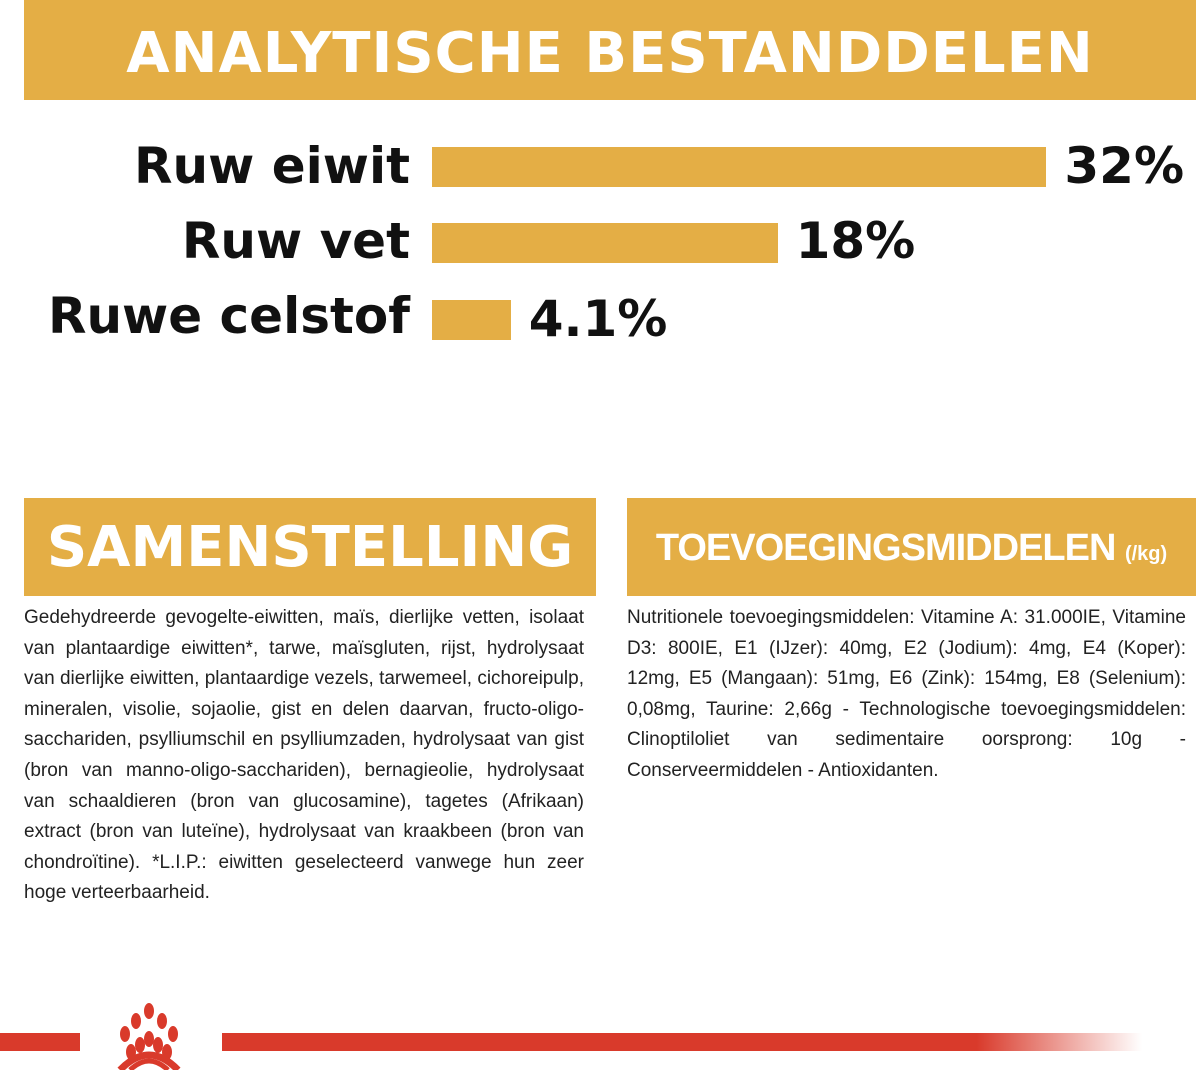  What do you see at coordinates (40, 1042) in the screenshot?
I see `brand-line-left` at bounding box center [40, 1042].